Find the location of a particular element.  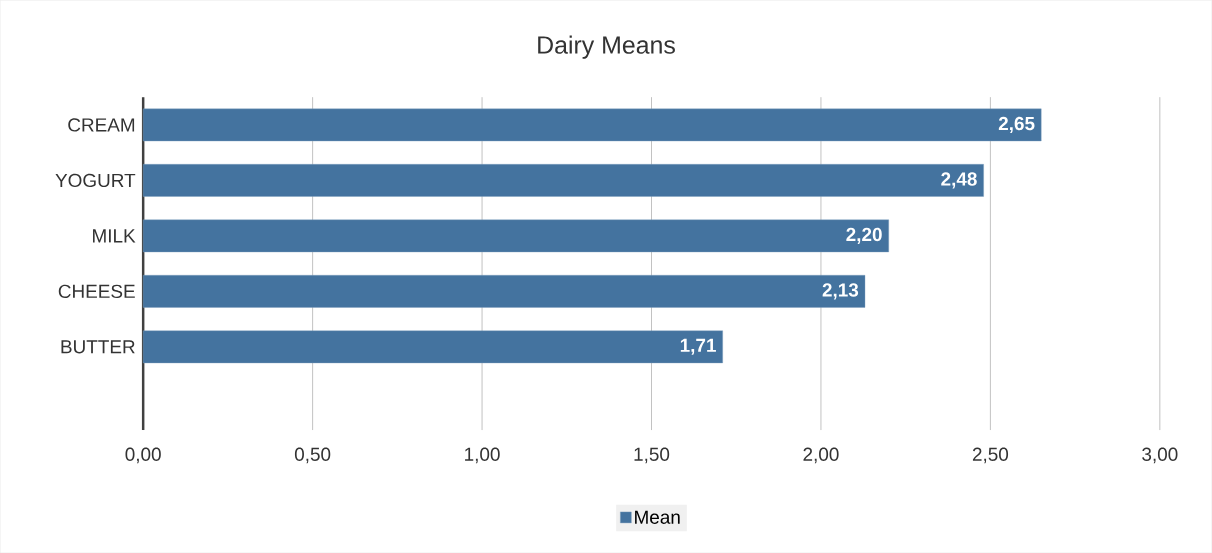

x-tick-label: 2,00 is located at coordinates (821, 455).